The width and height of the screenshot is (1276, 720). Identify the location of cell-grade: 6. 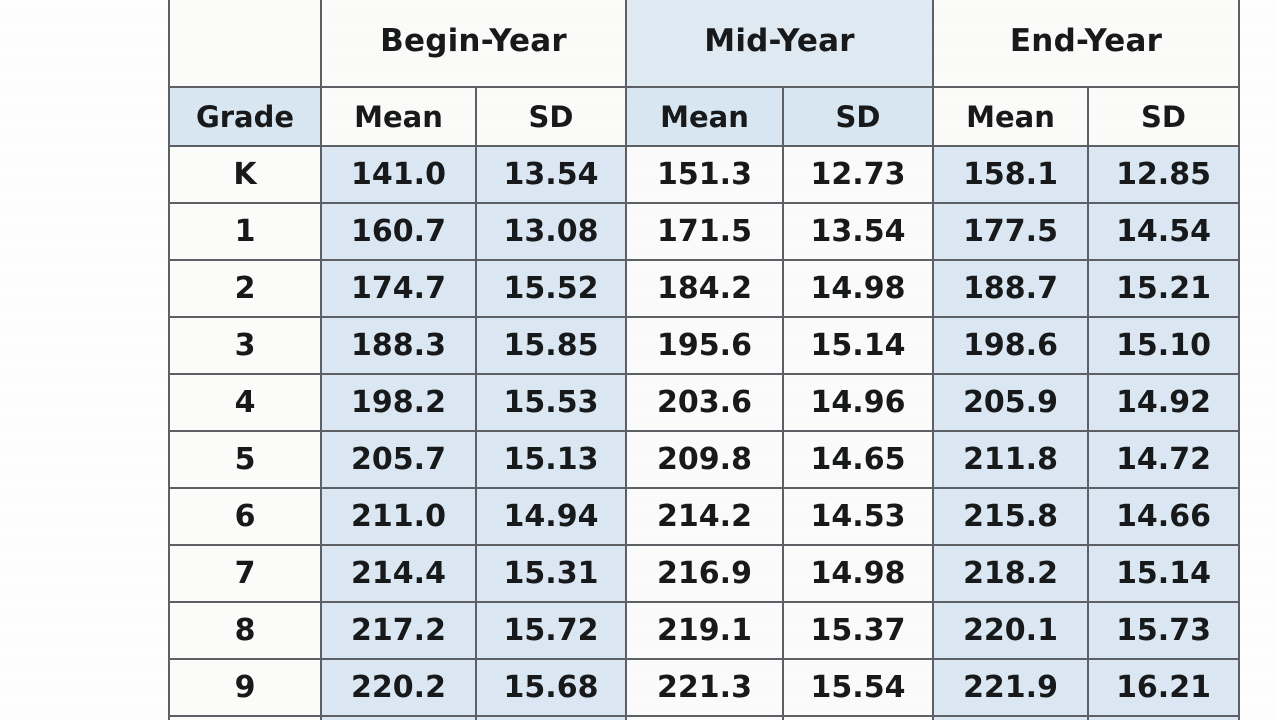
(245, 516).